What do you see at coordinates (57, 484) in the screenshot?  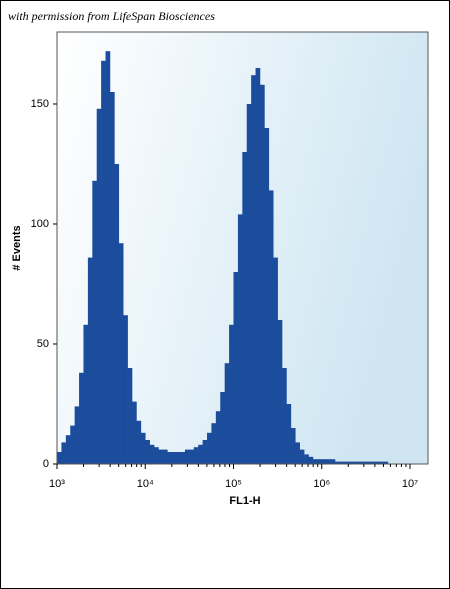 I see `x-tick-label: 10³` at bounding box center [57, 484].